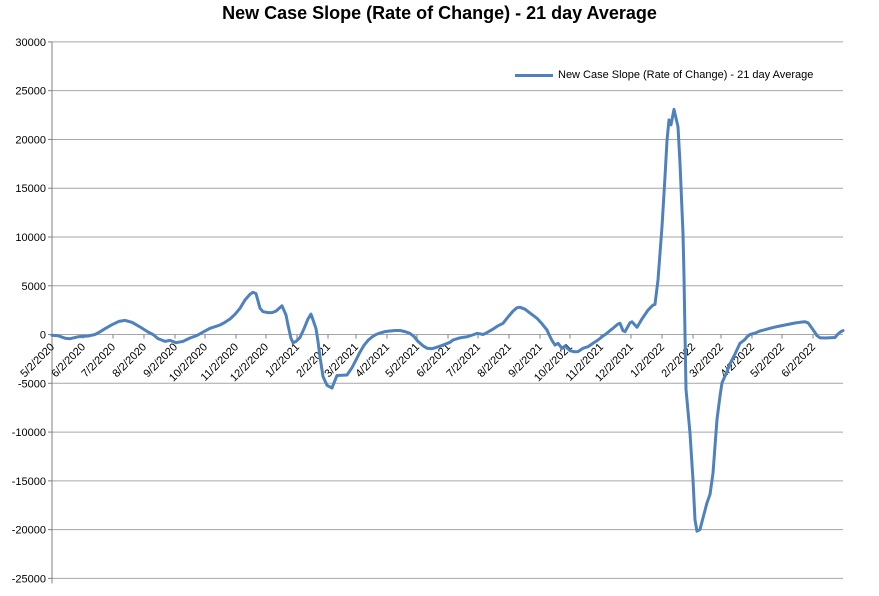  Describe the element at coordinates (32, 384) in the screenshot. I see `y-tick-label: -5000` at that location.